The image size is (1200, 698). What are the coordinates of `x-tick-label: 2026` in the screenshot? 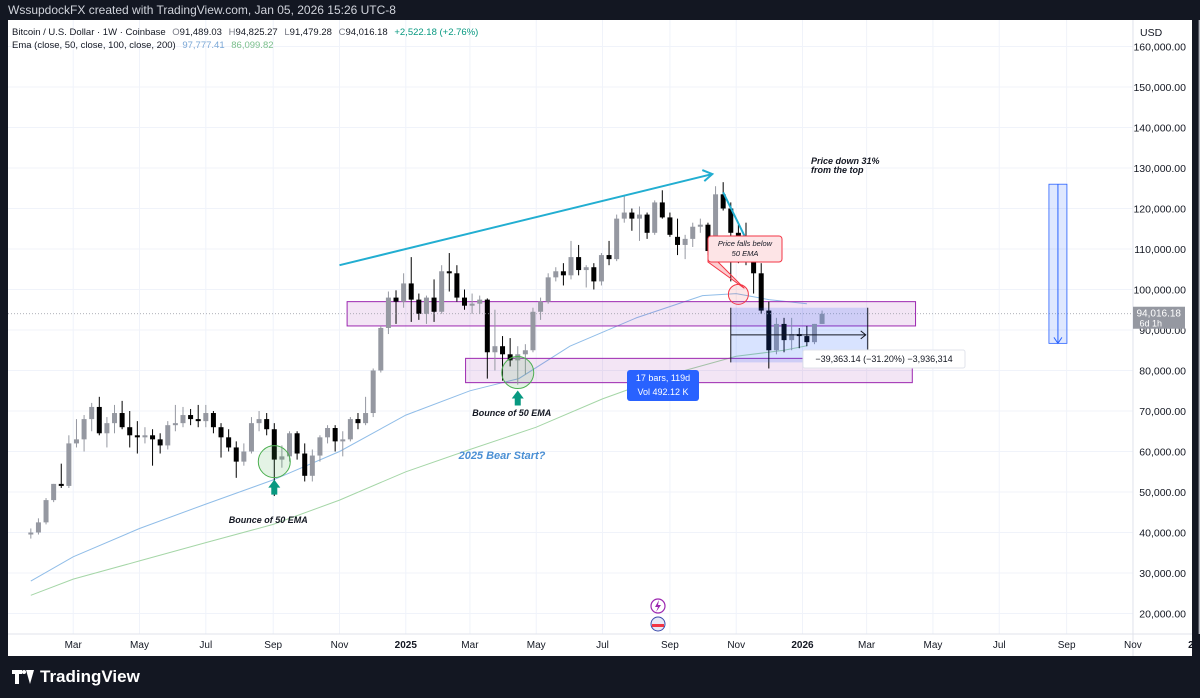 It's located at (802, 645).